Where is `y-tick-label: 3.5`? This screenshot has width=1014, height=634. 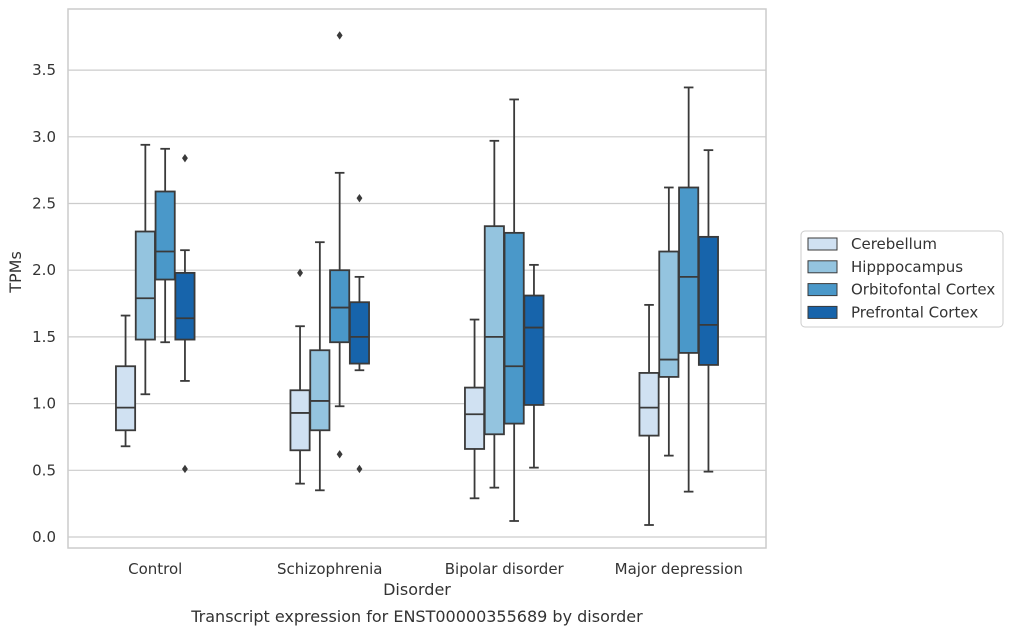 y-tick-label: 3.5 is located at coordinates (44, 70).